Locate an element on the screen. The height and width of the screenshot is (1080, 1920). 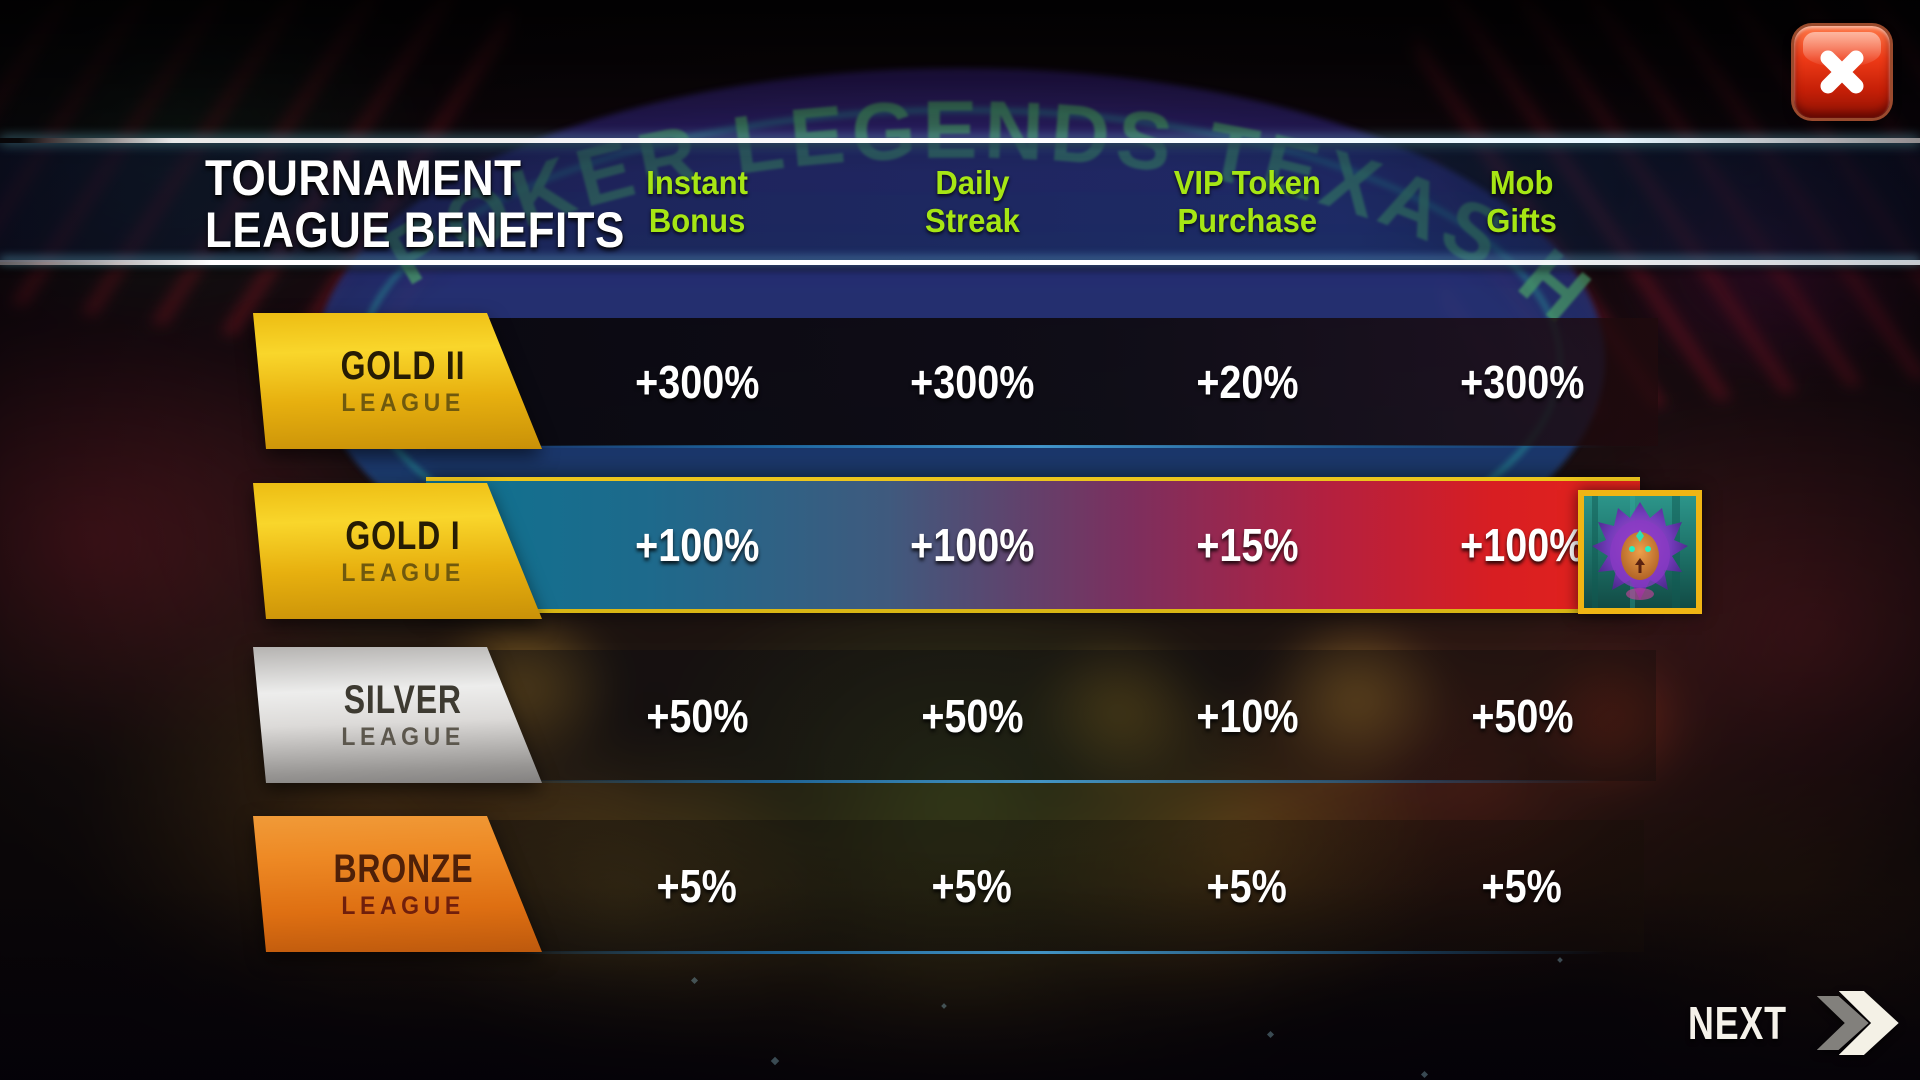
league-row-silver: SILVER LEAGUE +50% +50% +10% +50% is located at coordinates (960, 715).